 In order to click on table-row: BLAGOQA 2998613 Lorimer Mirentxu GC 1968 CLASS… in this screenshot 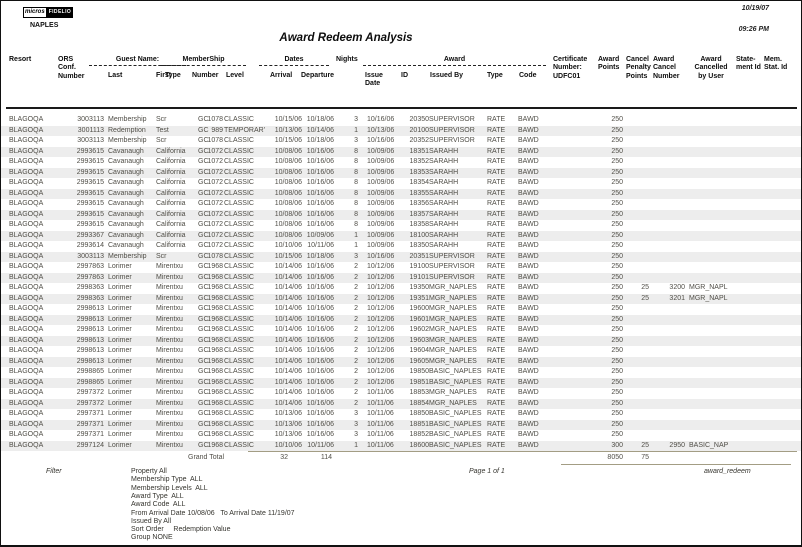, I will do `click(401, 330)`.